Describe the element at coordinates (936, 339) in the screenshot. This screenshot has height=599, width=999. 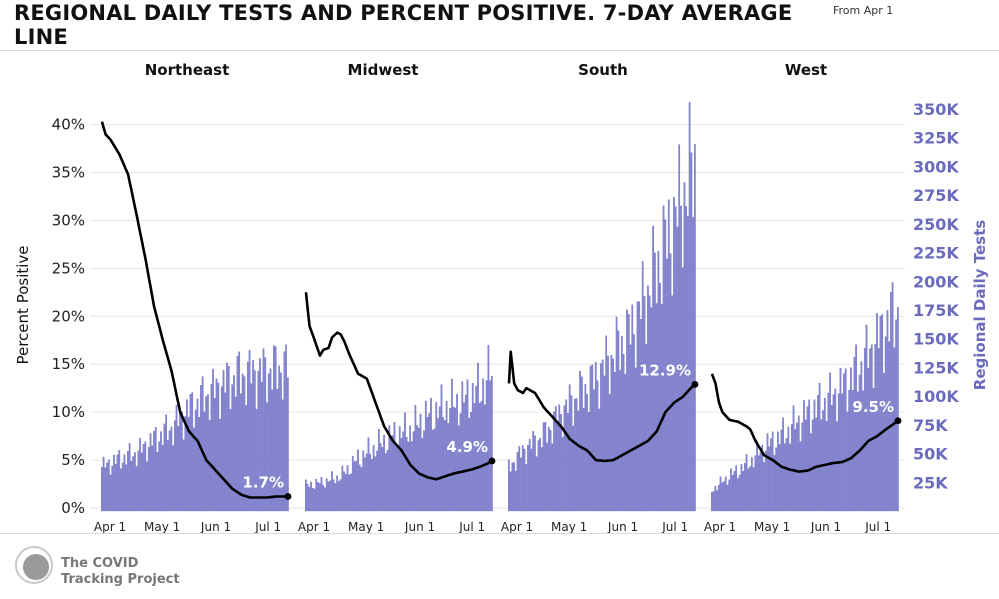
I see `y2-tick-label: 150K` at that location.